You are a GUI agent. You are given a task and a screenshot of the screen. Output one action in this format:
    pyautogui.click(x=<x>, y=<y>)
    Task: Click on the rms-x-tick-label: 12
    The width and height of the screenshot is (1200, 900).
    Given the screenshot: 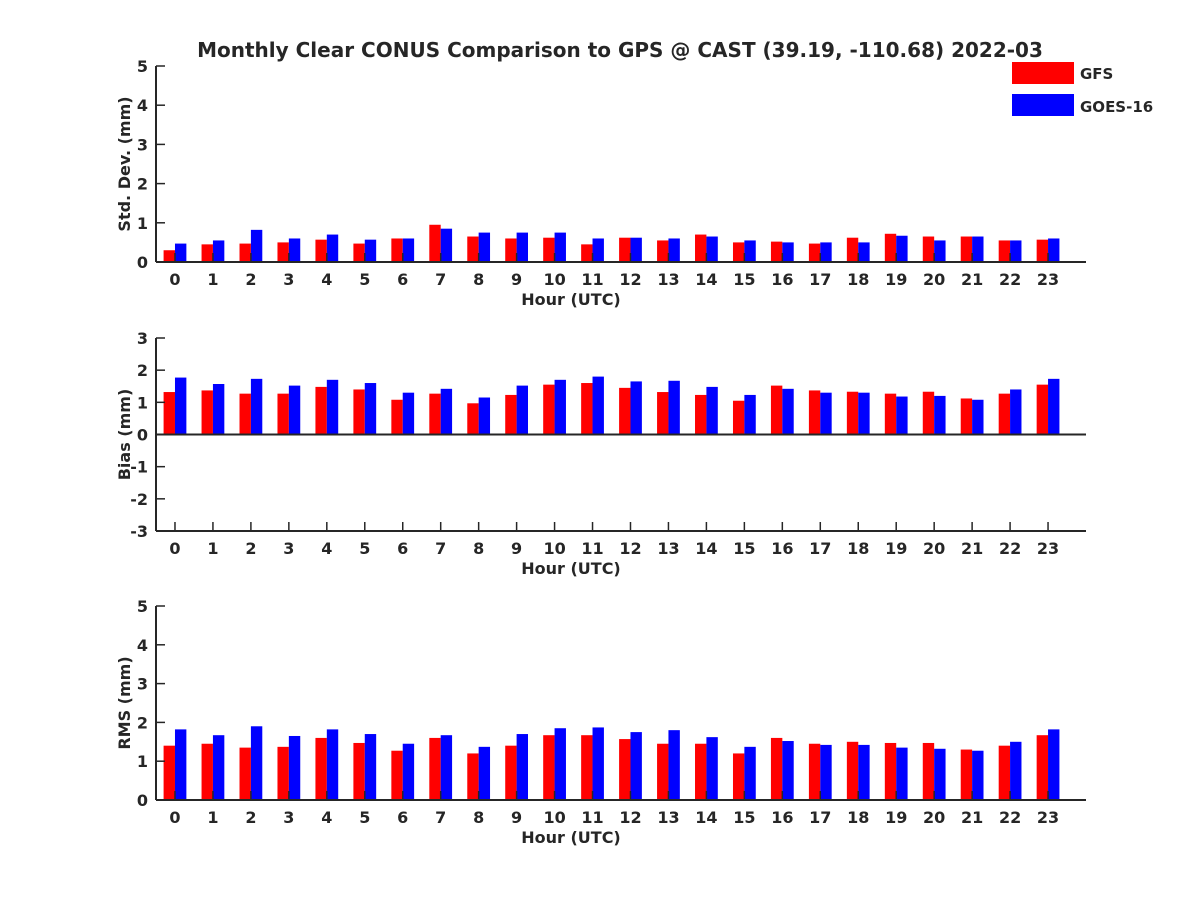 What is the action you would take?
    pyautogui.click(x=630, y=817)
    